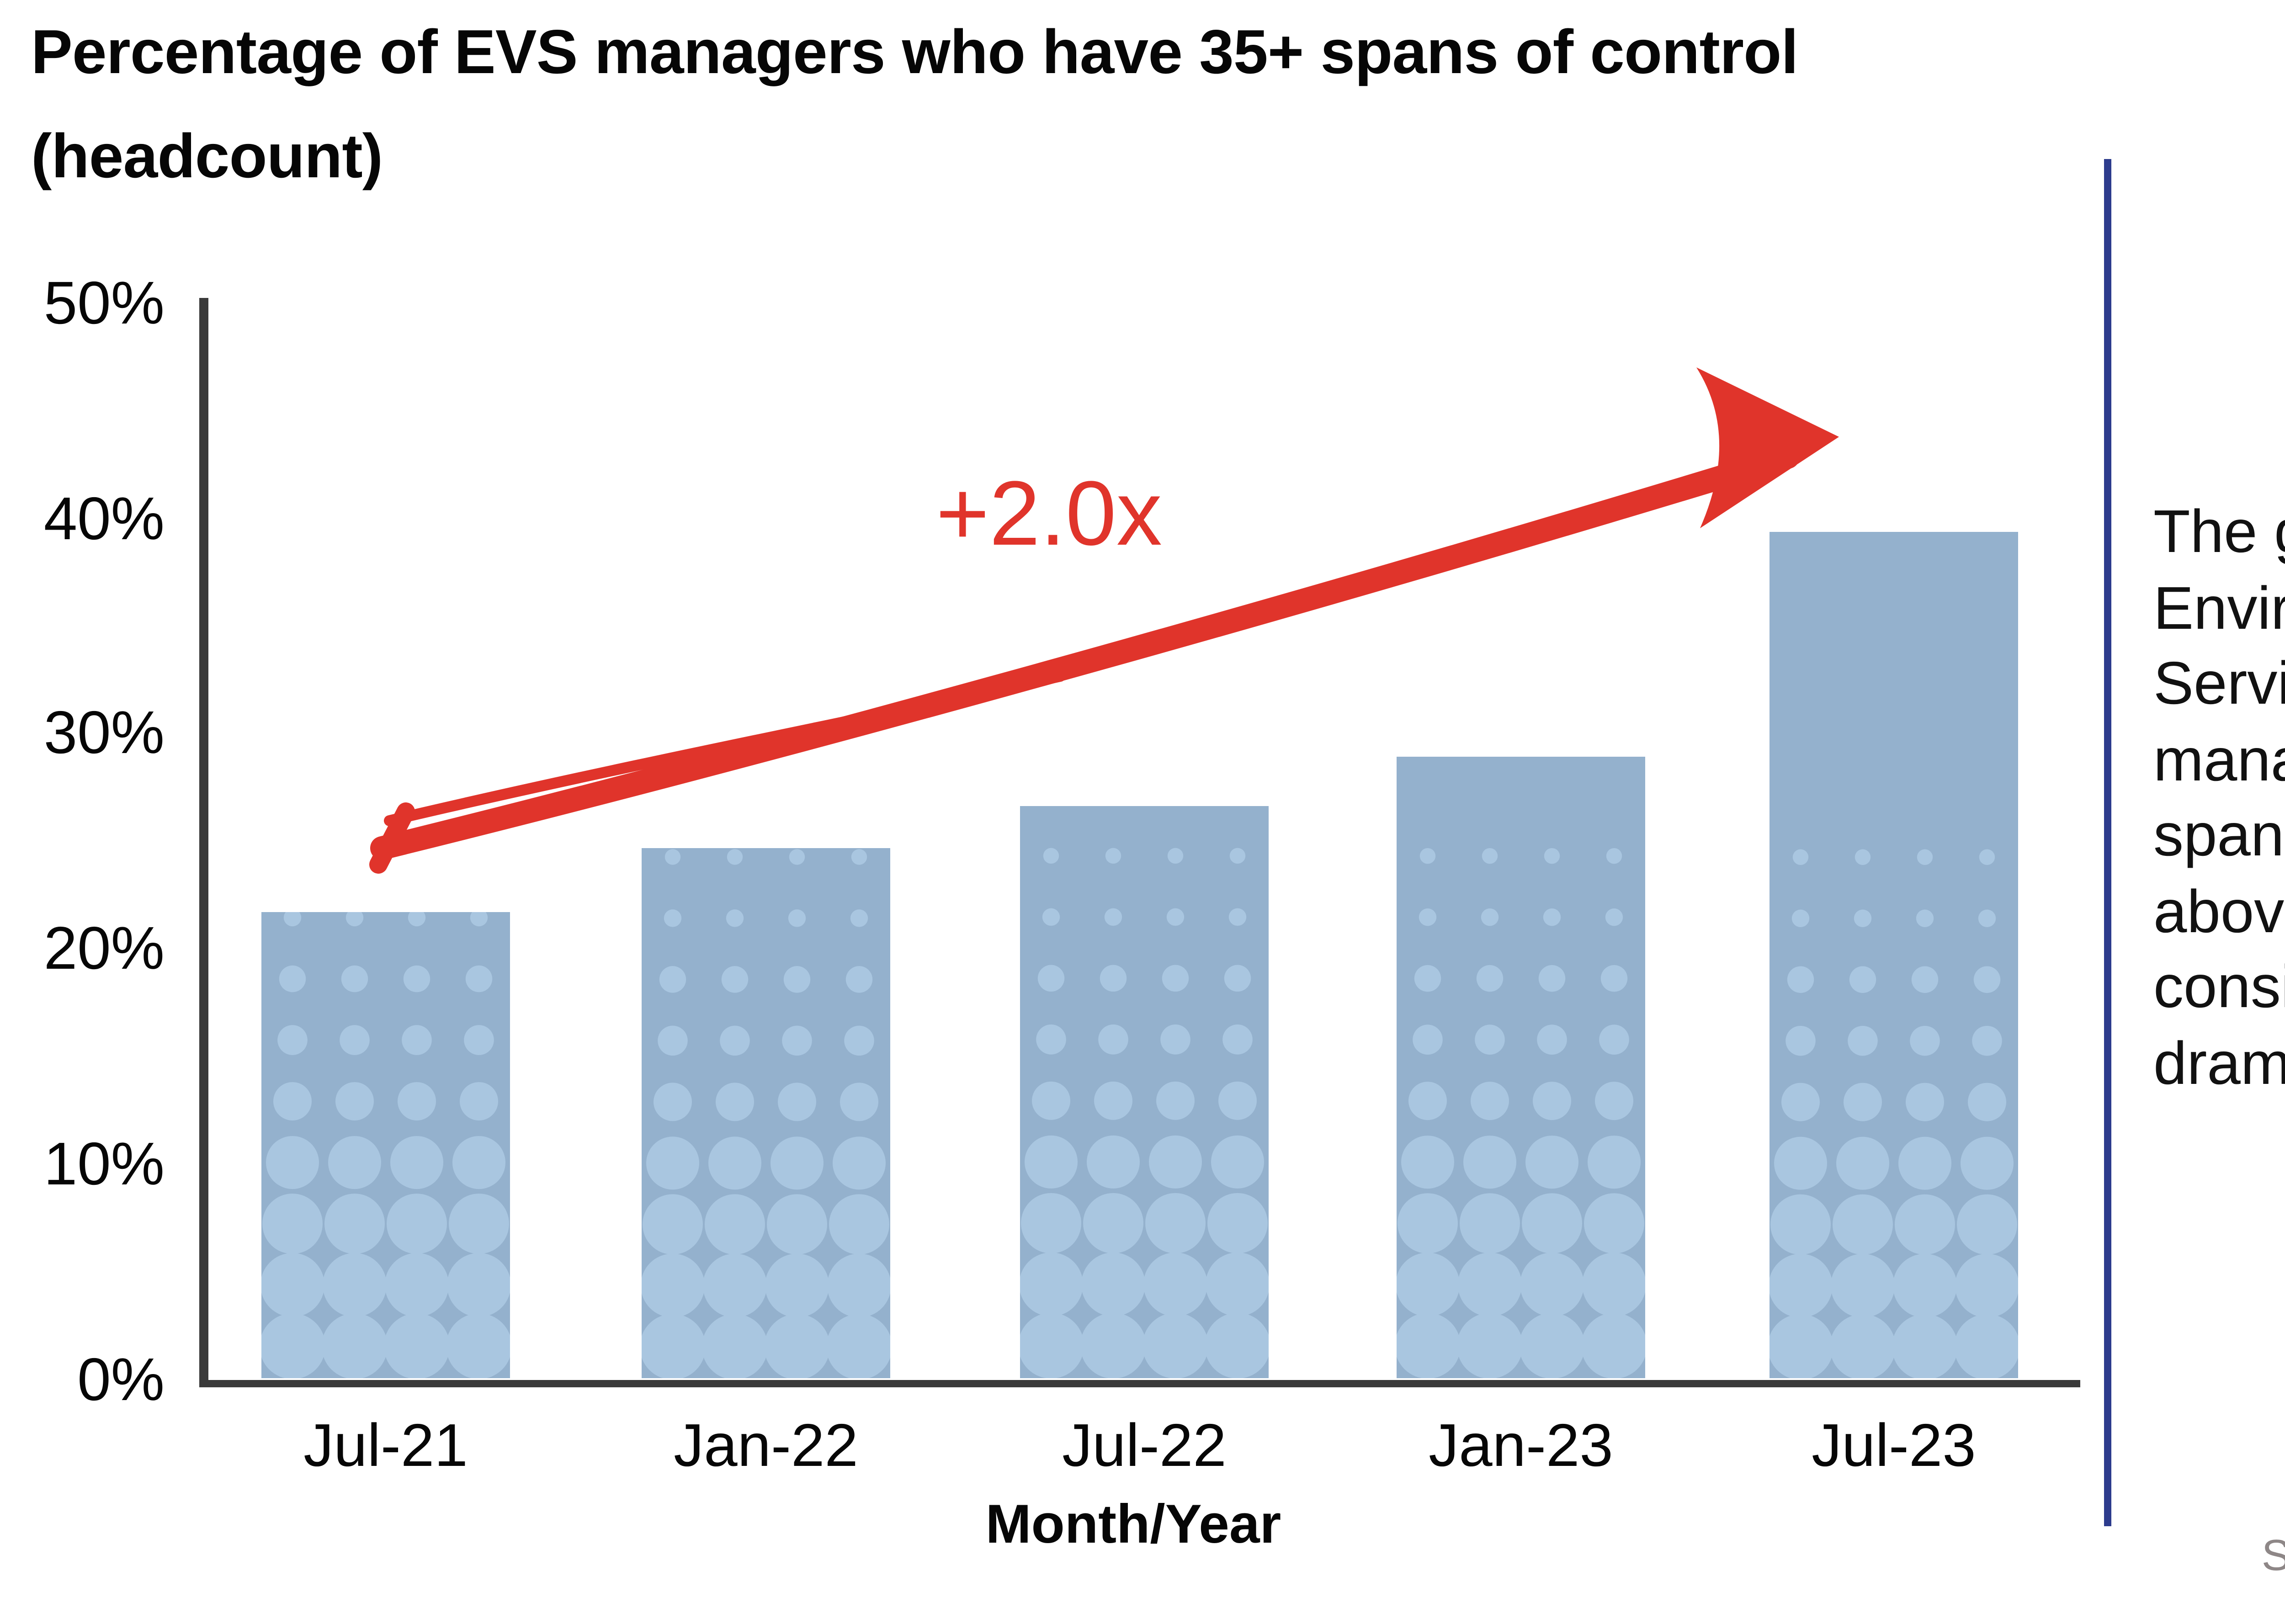 The image size is (2285, 1624). I want to click on x-axis-tick-label: Jul-22, so click(1144, 1445).